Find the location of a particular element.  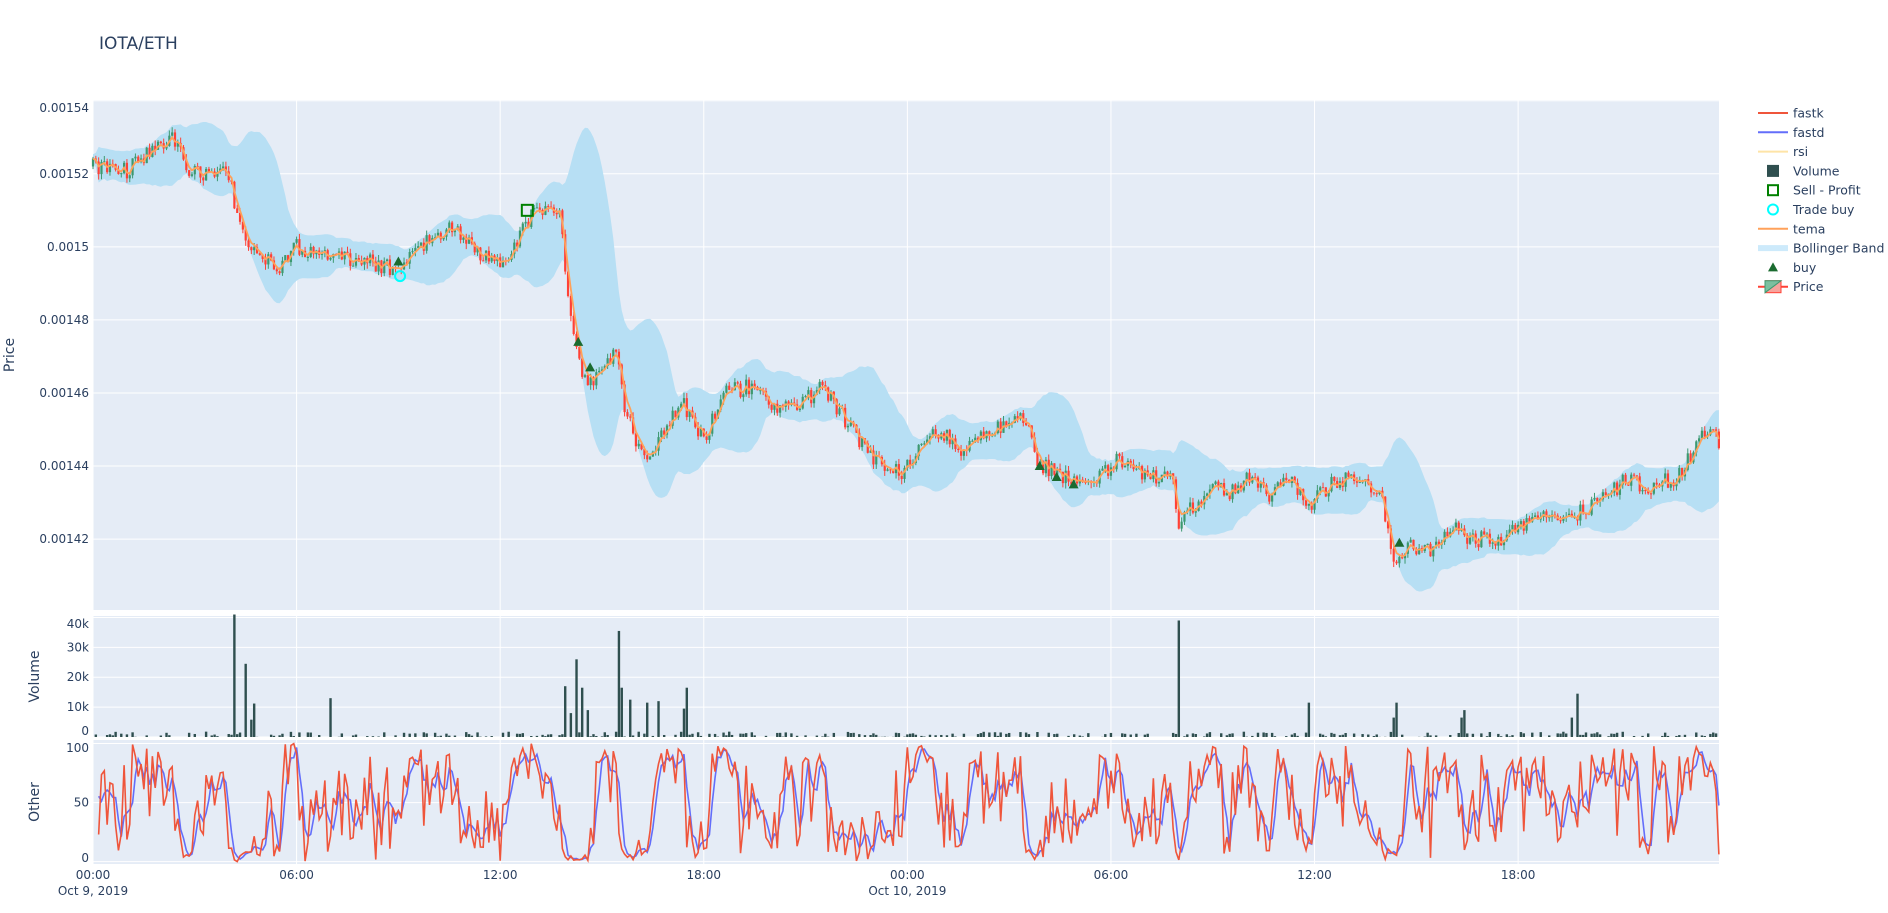

x-tick-label: 06:00 is located at coordinates (296, 875).